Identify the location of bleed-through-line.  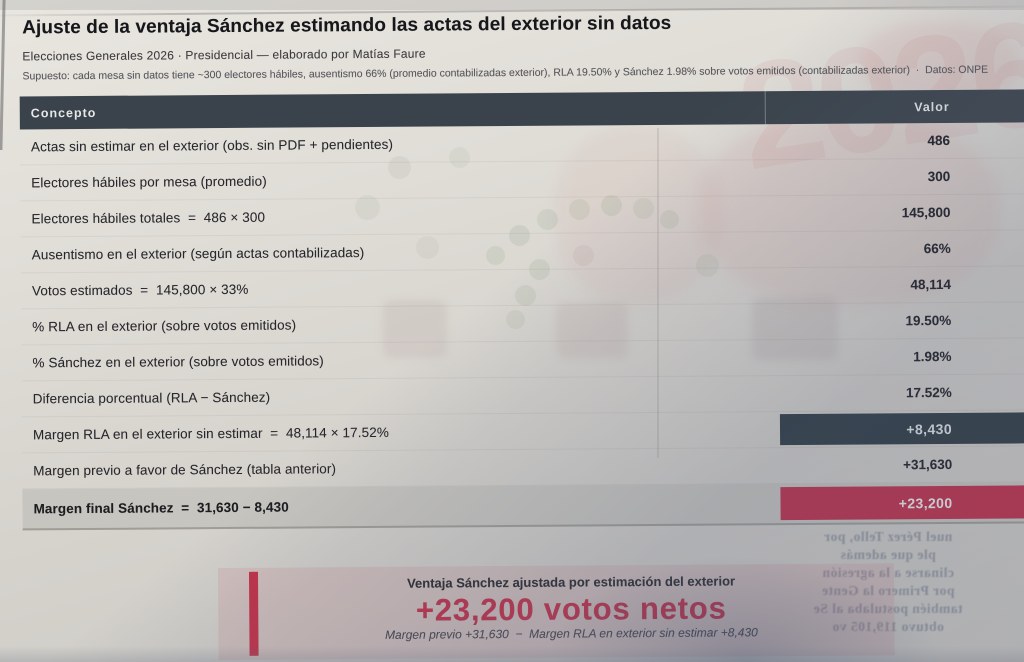
(658, 293).